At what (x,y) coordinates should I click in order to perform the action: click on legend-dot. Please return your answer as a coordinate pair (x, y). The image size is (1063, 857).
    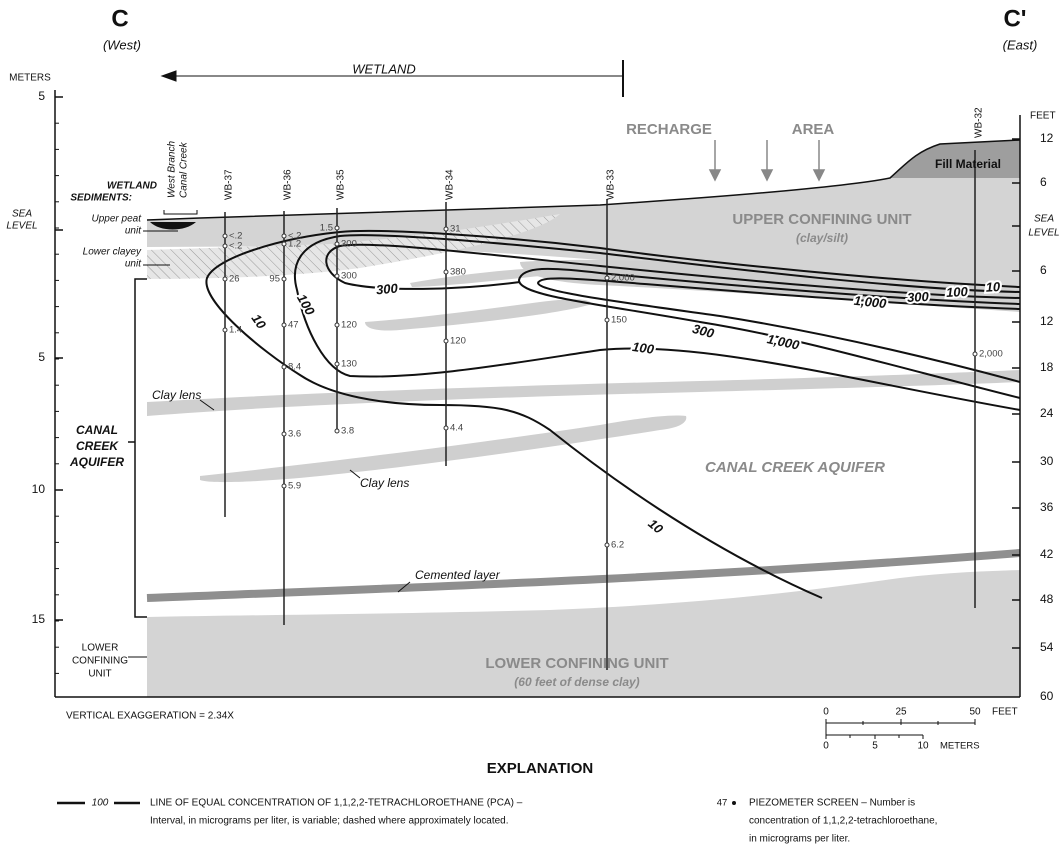
    Looking at the image, I should click on (734, 803).